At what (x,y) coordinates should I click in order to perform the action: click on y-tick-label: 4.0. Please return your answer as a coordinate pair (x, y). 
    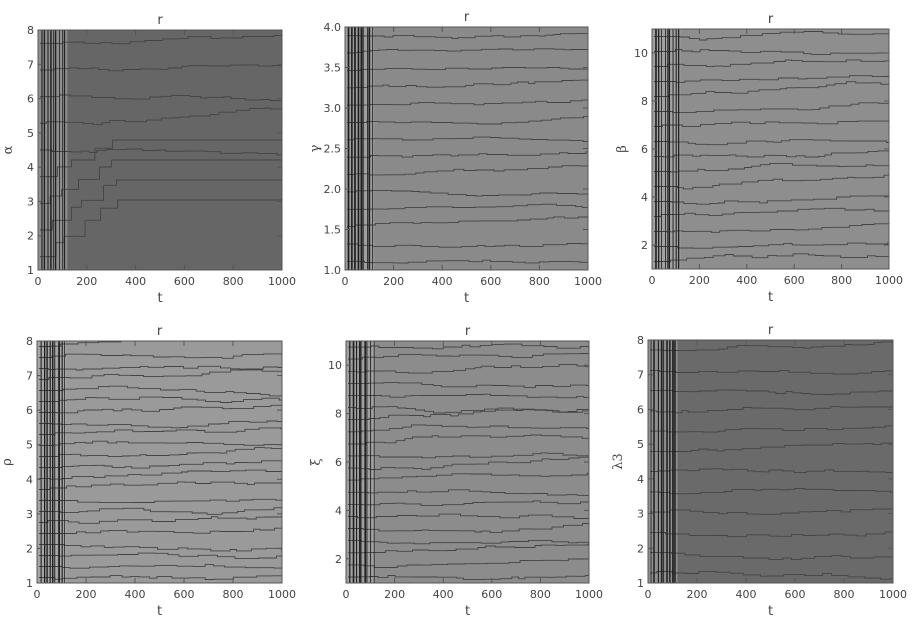
    Looking at the image, I should click on (333, 27).